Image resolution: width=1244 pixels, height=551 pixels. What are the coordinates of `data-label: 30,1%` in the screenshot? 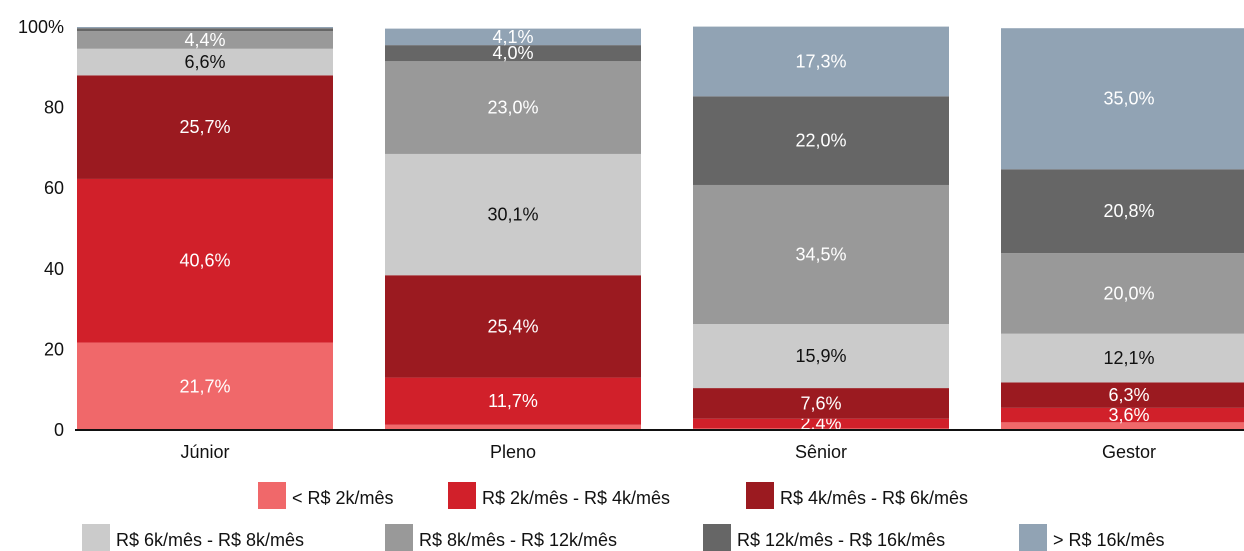 It's located at (512, 215).